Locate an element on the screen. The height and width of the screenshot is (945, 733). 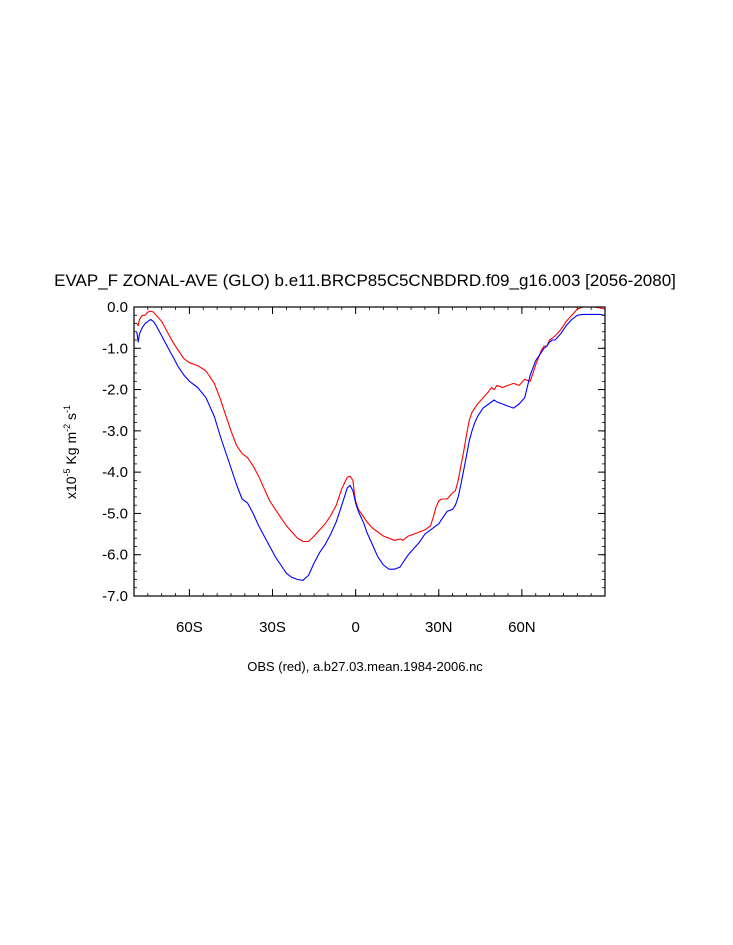
y-tick-label-2: -2.0 is located at coordinates (115, 390).